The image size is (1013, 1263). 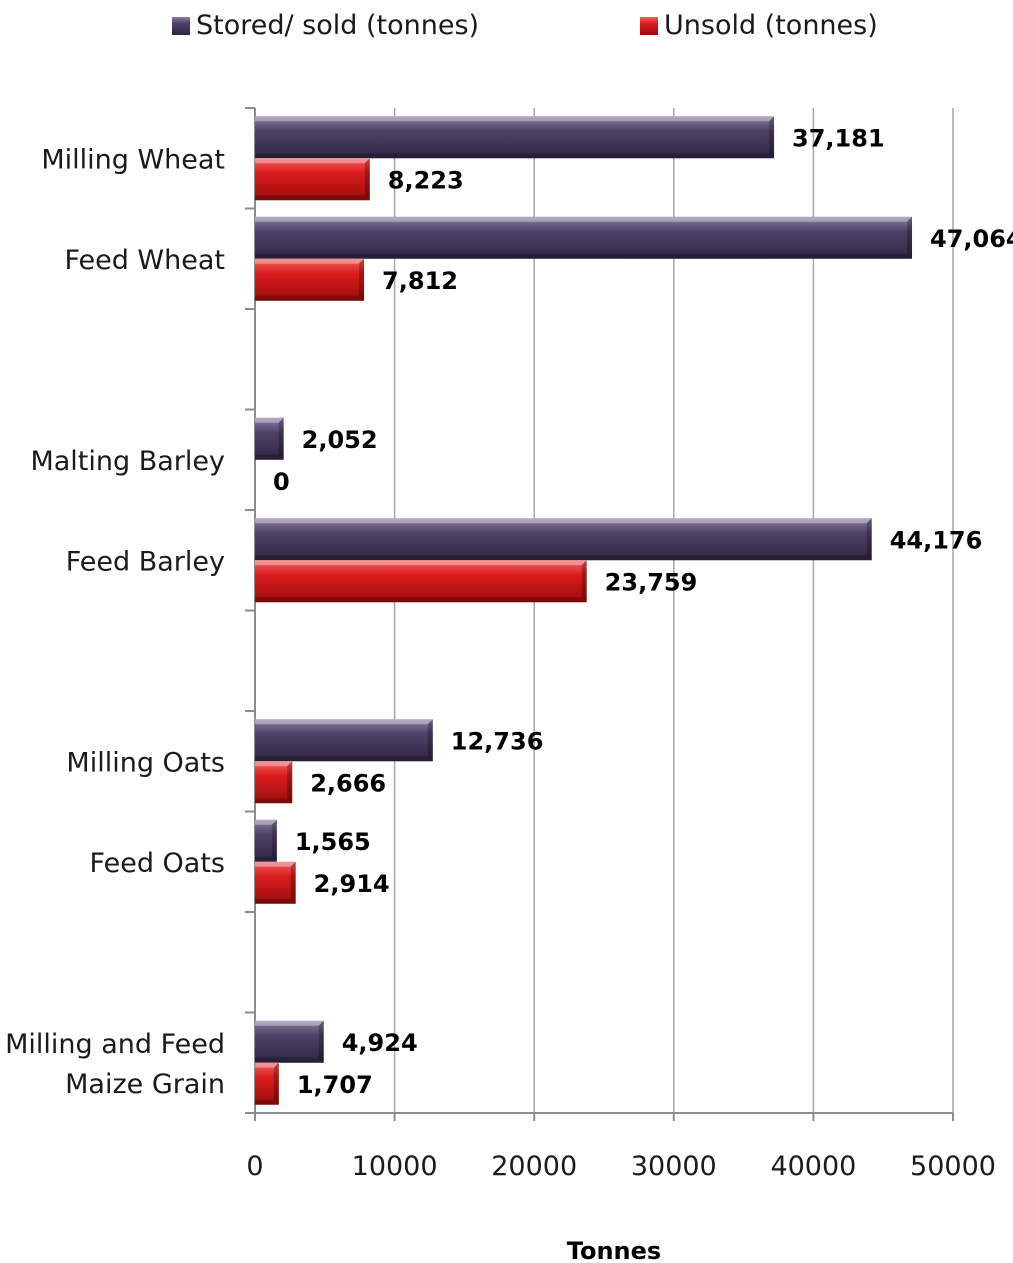 I want to click on x-tick-label: 40000, so click(x=813, y=1166).